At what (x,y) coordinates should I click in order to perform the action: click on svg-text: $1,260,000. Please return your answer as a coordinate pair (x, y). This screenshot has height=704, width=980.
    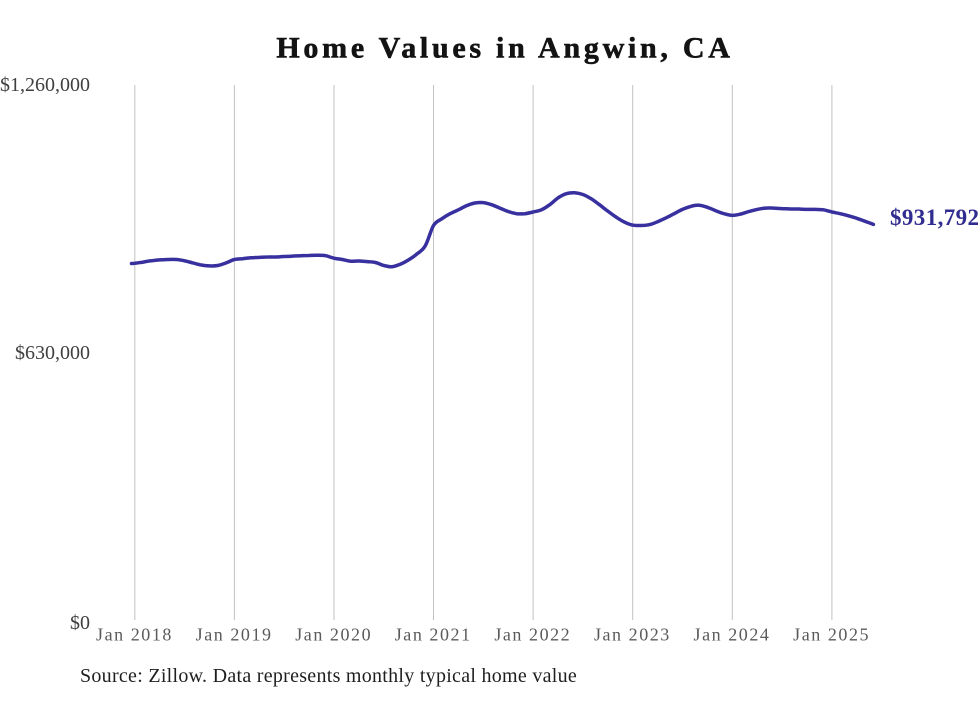
    Looking at the image, I should click on (45, 85).